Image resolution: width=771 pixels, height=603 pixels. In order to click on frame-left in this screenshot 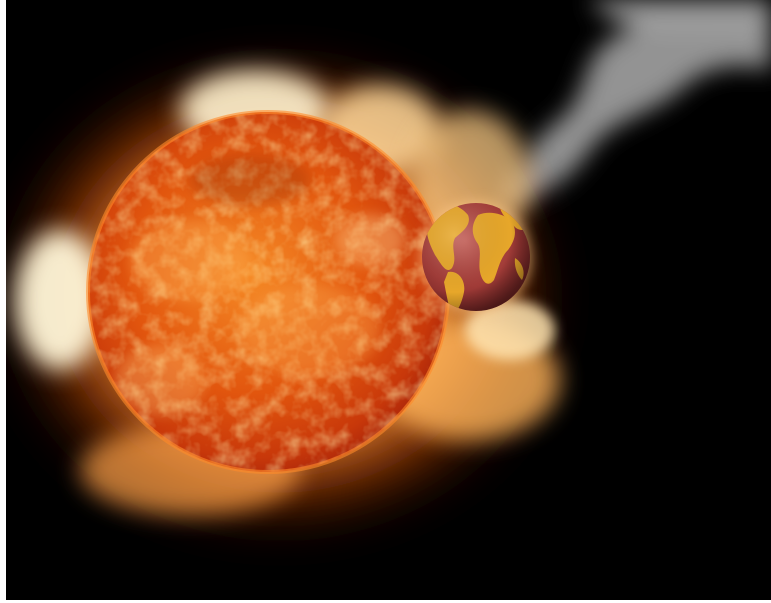, I will do `click(3, 301)`.